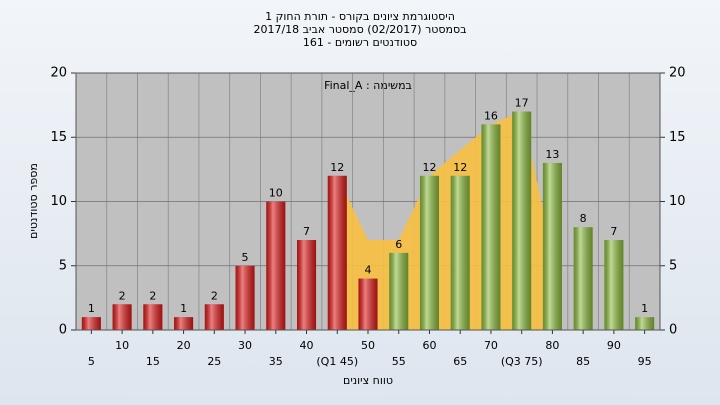  Describe the element at coordinates (360, 16) in the screenshot. I see `title-line: היסטוגרמת ציונים בקורס - תורת החוק 1` at that location.